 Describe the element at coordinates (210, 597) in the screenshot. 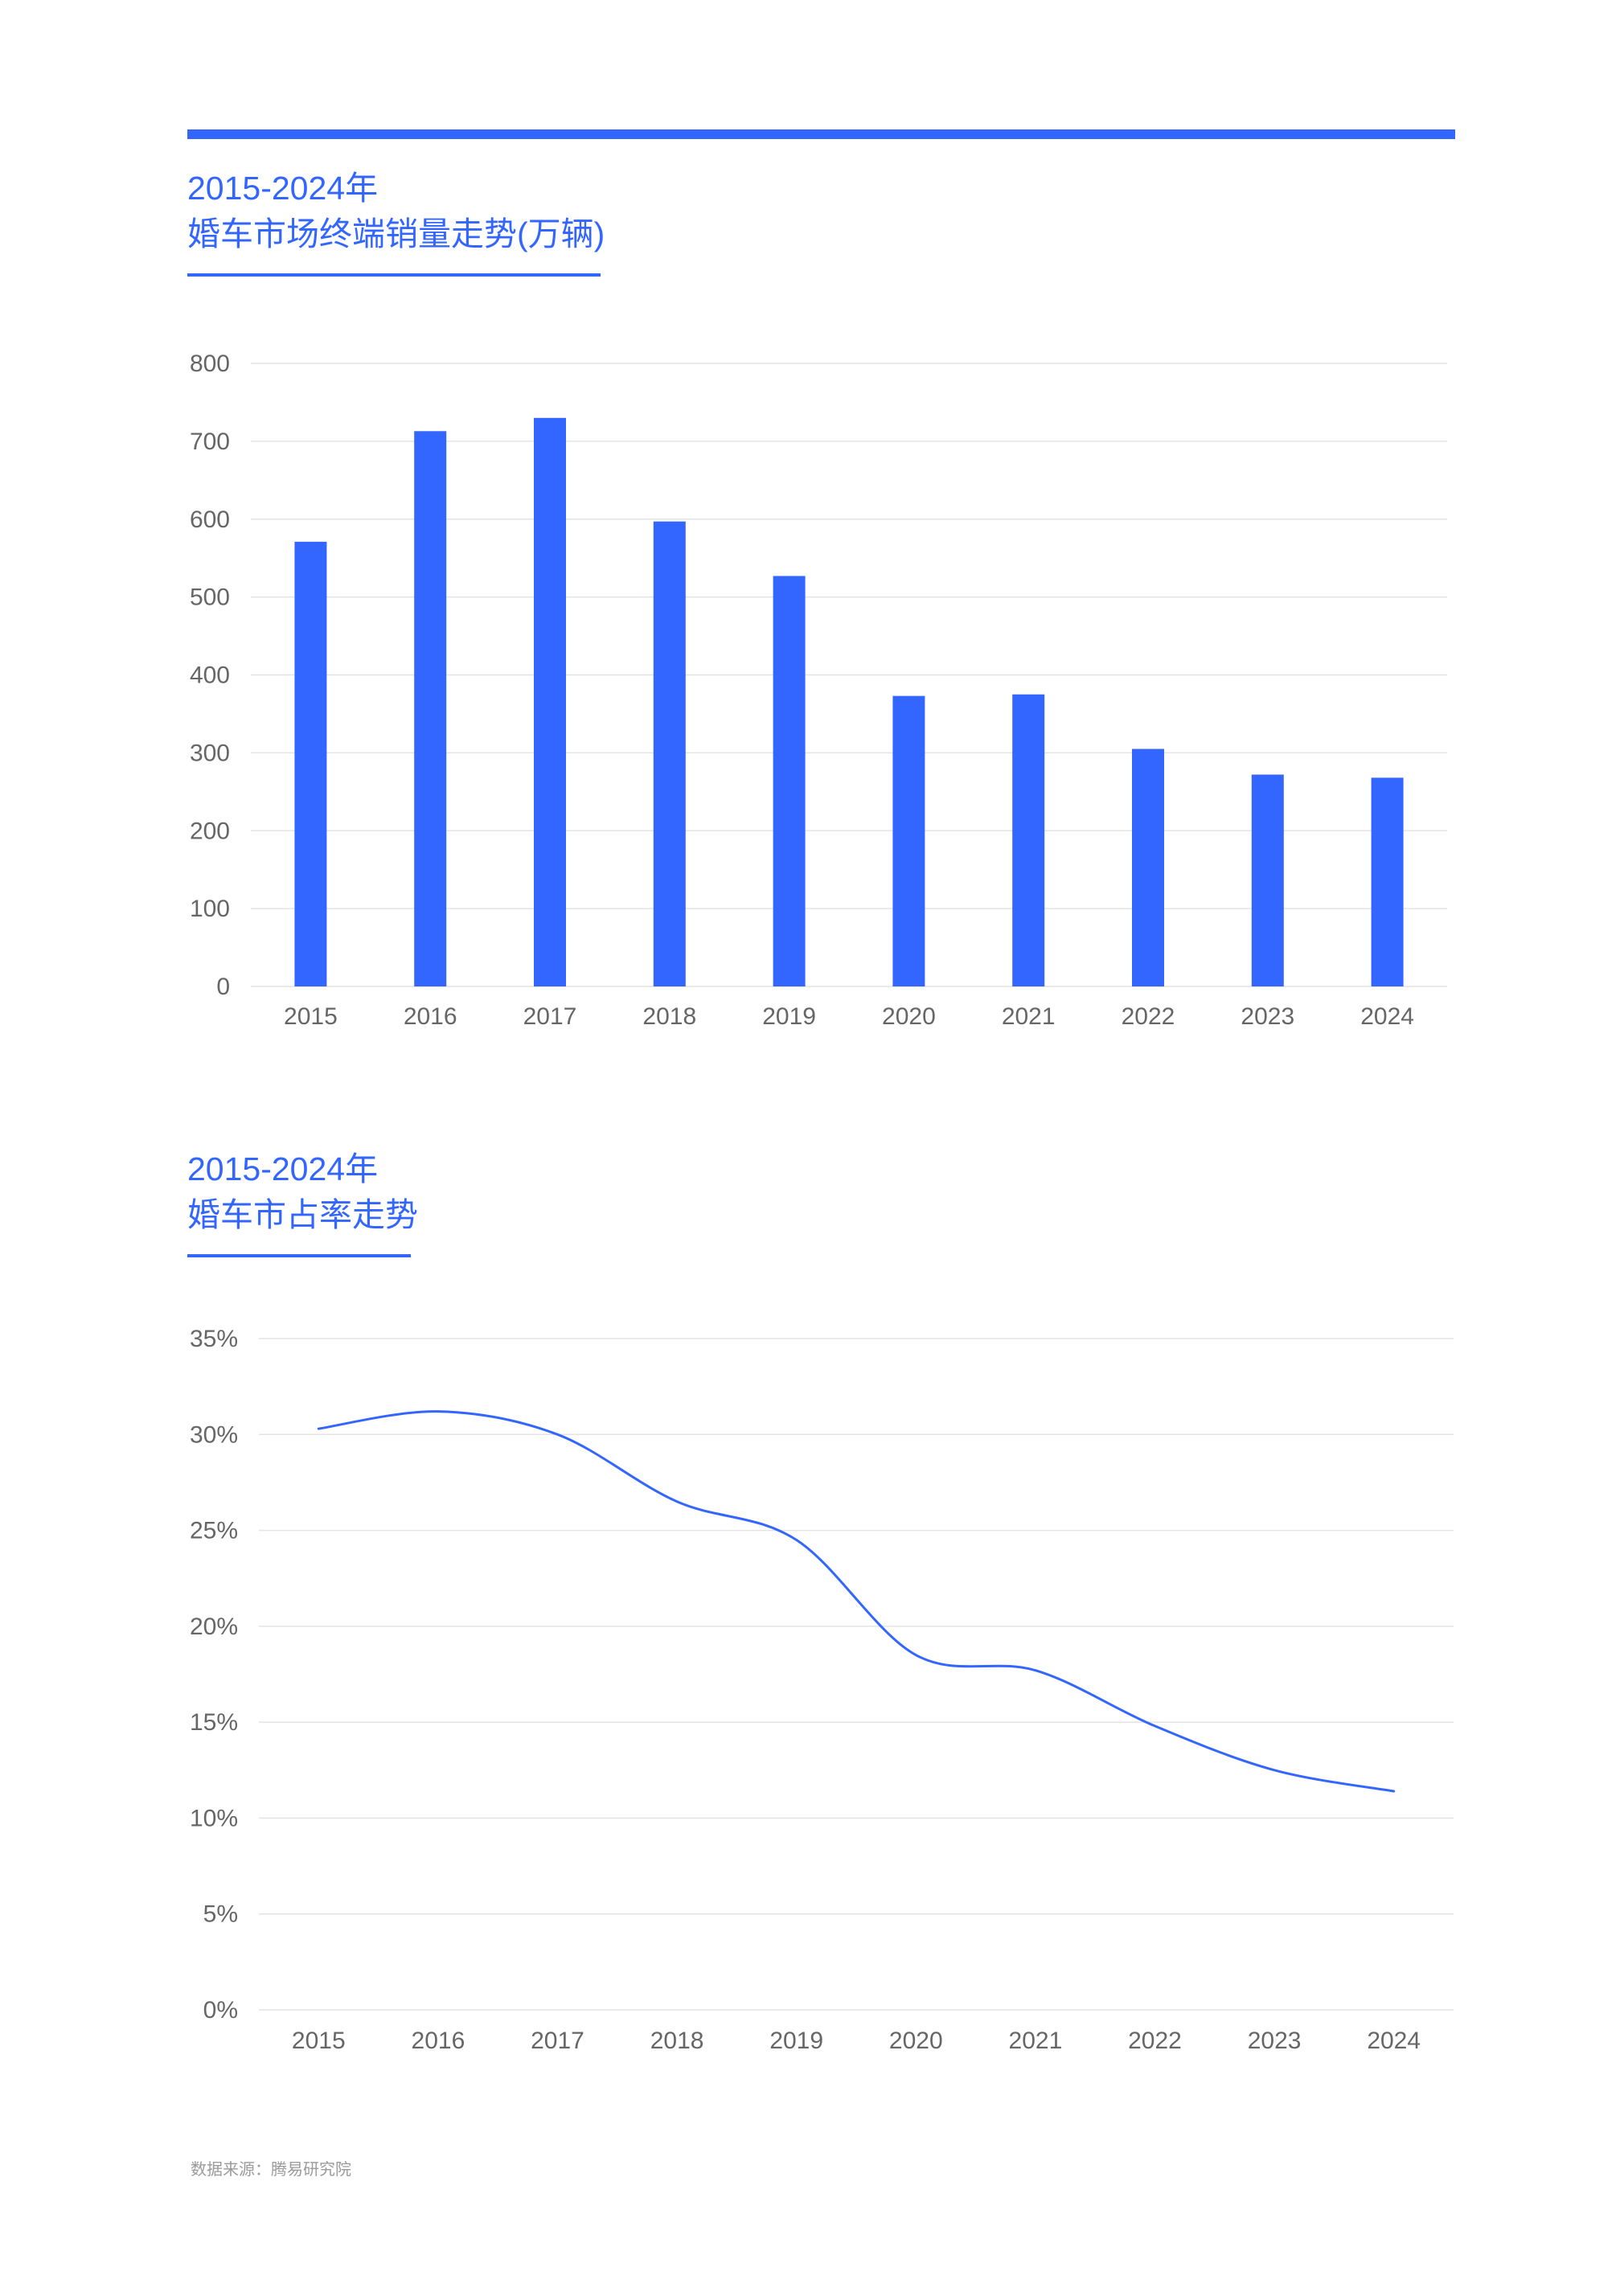

I see `bar-chart-y-tick-label: 500` at that location.